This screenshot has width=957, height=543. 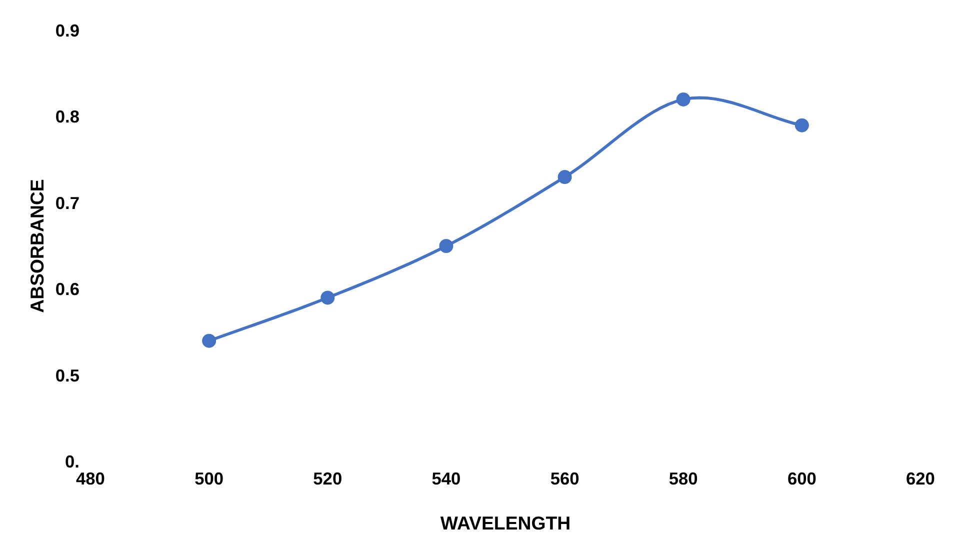 What do you see at coordinates (446, 478) in the screenshot?
I see `x-tick-label: 540` at bounding box center [446, 478].